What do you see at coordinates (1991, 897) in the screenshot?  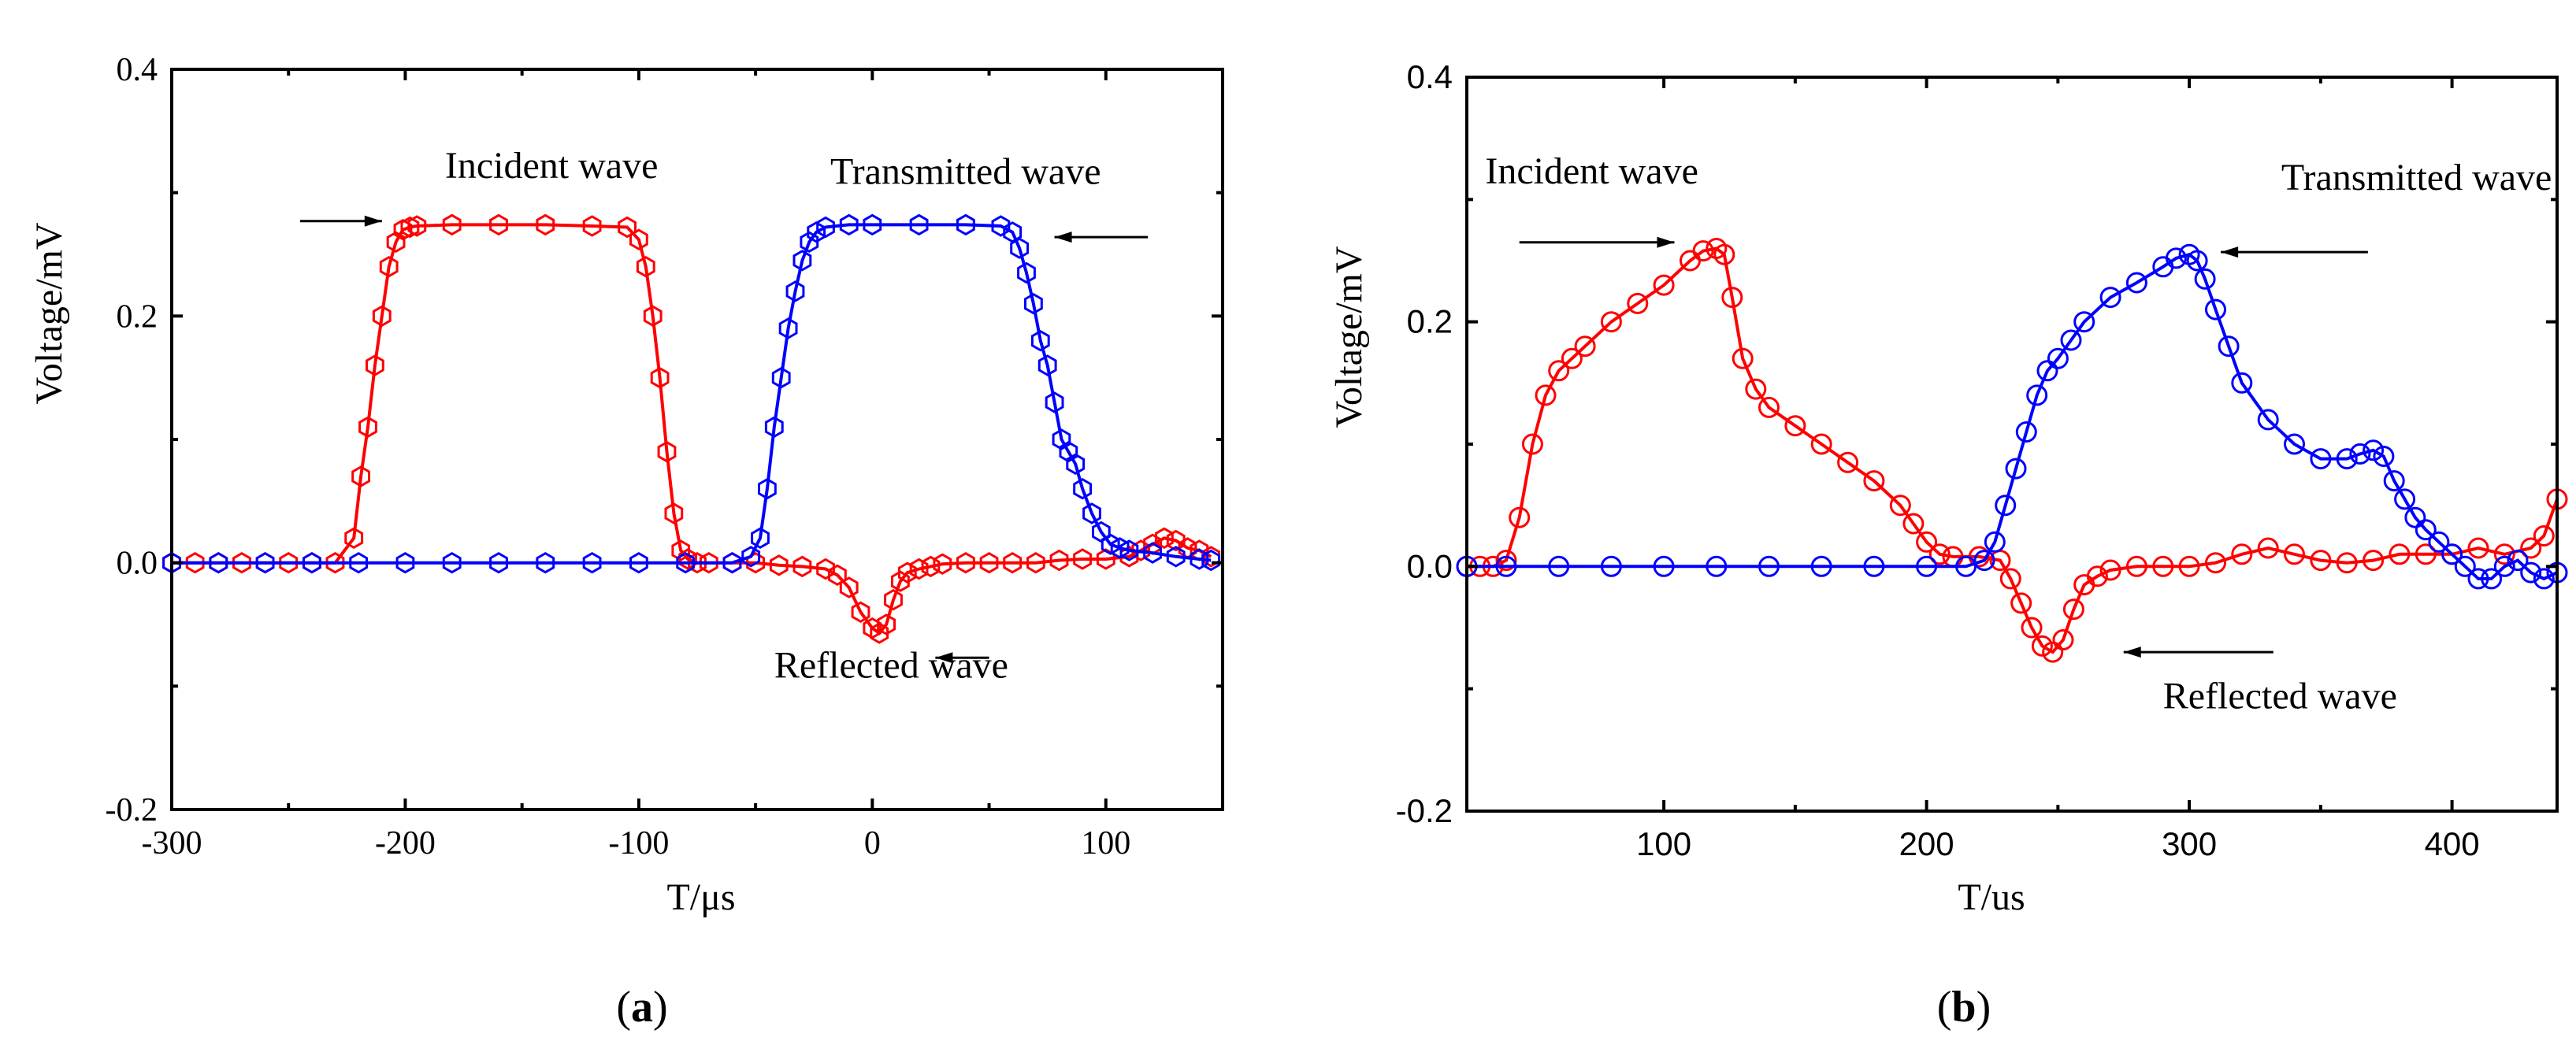 I see `panel-b-x-axis-label: T/us` at bounding box center [1991, 897].